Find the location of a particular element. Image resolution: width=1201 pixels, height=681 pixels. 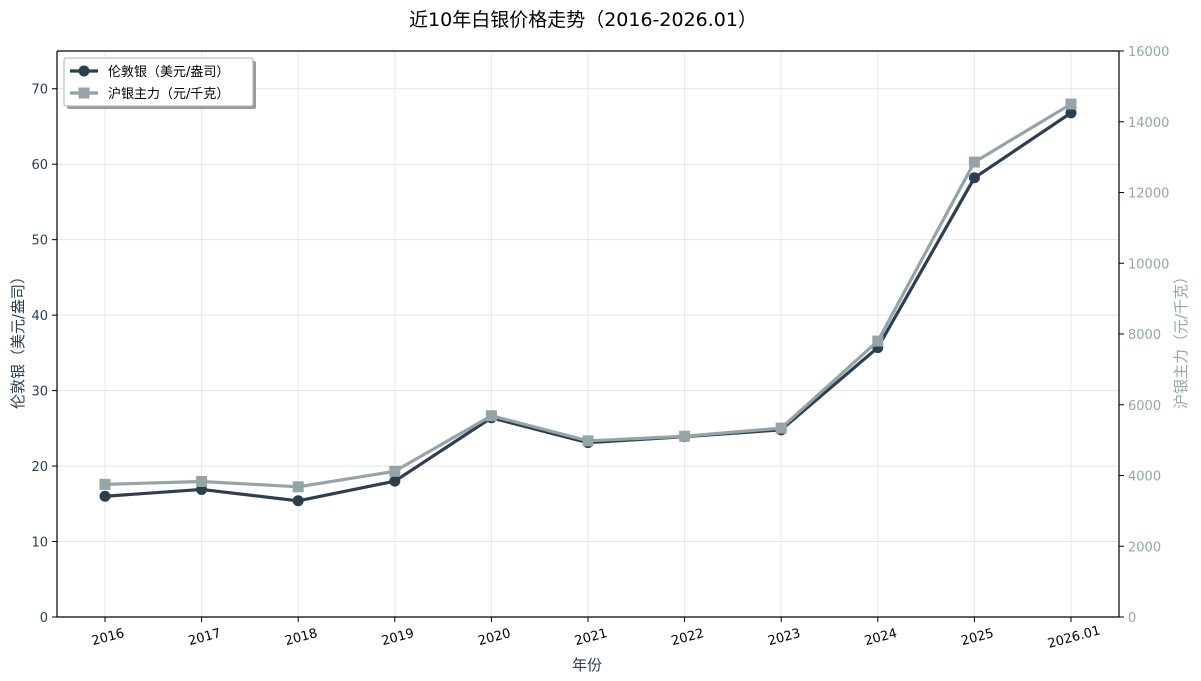

legend-square-marker is located at coordinates (84, 93).